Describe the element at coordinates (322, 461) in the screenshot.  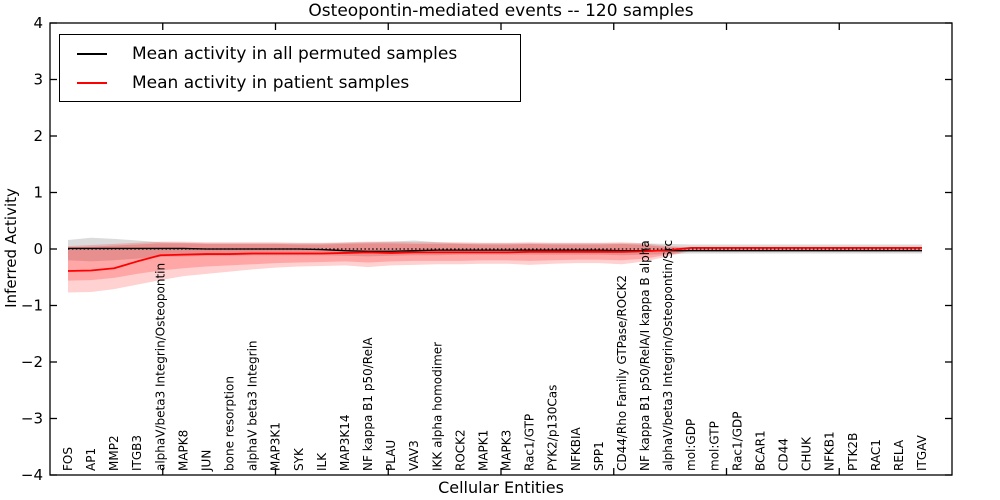
I see `x-category-label: ILK` at that location.